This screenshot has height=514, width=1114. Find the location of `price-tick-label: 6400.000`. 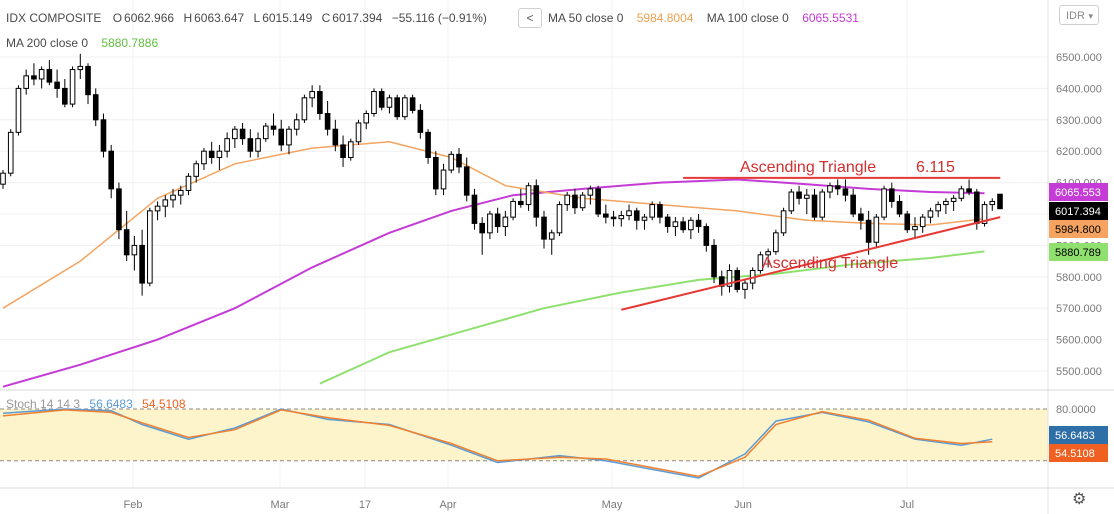

price-tick-label: 6400.000 is located at coordinates (1079, 89).